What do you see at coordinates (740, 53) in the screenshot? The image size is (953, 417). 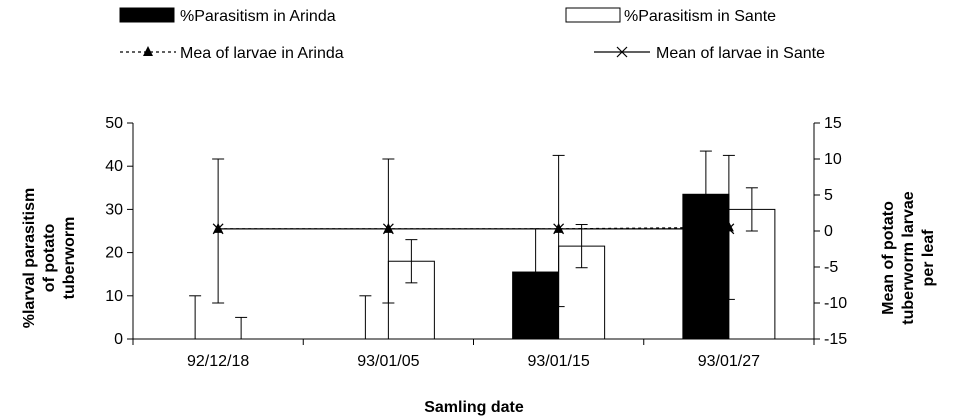 I see `legend-label-sante-line: Mean of larvae in Sante` at bounding box center [740, 53].